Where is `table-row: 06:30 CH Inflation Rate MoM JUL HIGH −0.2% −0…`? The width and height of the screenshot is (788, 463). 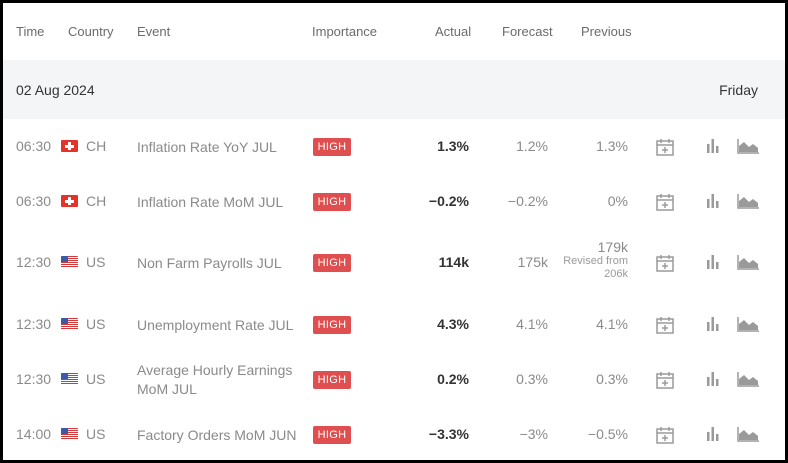
table-row: 06:30 CH Inflation Rate MoM JUL HIGH −0.2% −0… is located at coordinates (394, 201).